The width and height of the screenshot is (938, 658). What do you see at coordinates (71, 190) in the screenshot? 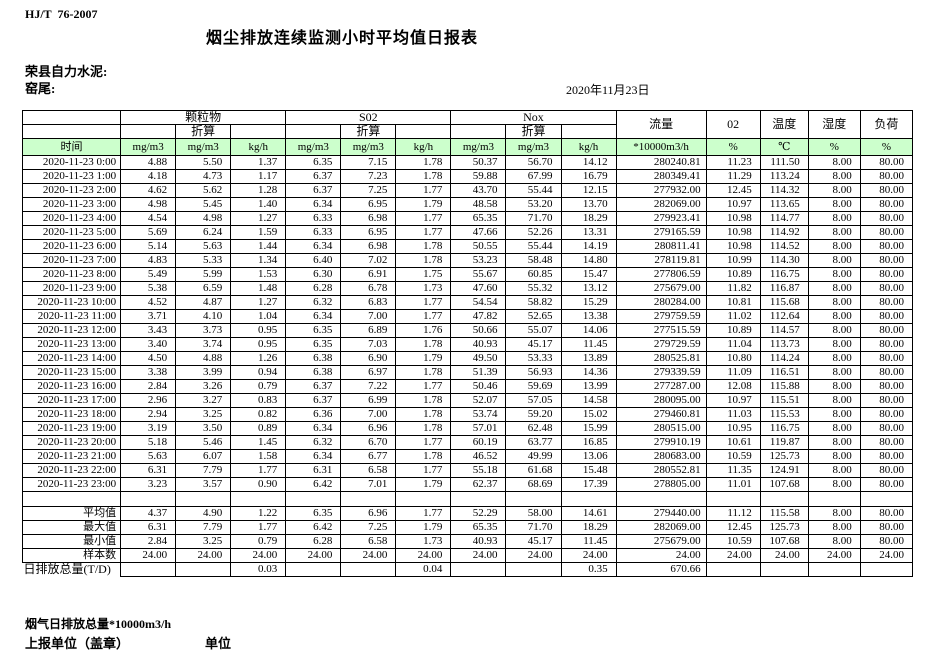
I see `time-cell: 2020-11-23 2:00` at bounding box center [71, 190].